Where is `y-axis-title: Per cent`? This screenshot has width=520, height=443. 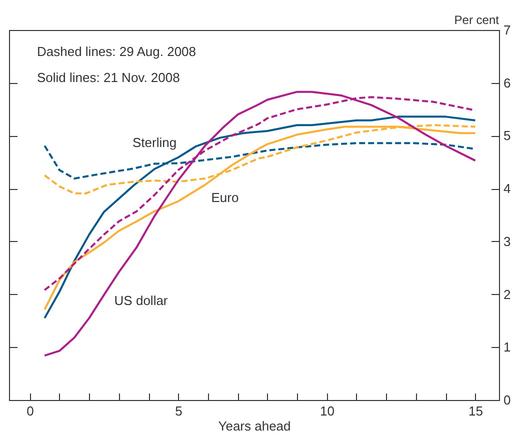
y-axis-title: Per cent is located at coordinates (477, 20).